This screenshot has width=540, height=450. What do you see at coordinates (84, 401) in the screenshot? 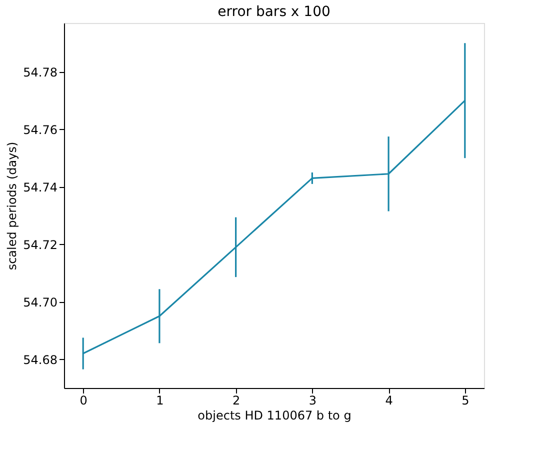
I see `x-tick-label: 0` at bounding box center [84, 401].